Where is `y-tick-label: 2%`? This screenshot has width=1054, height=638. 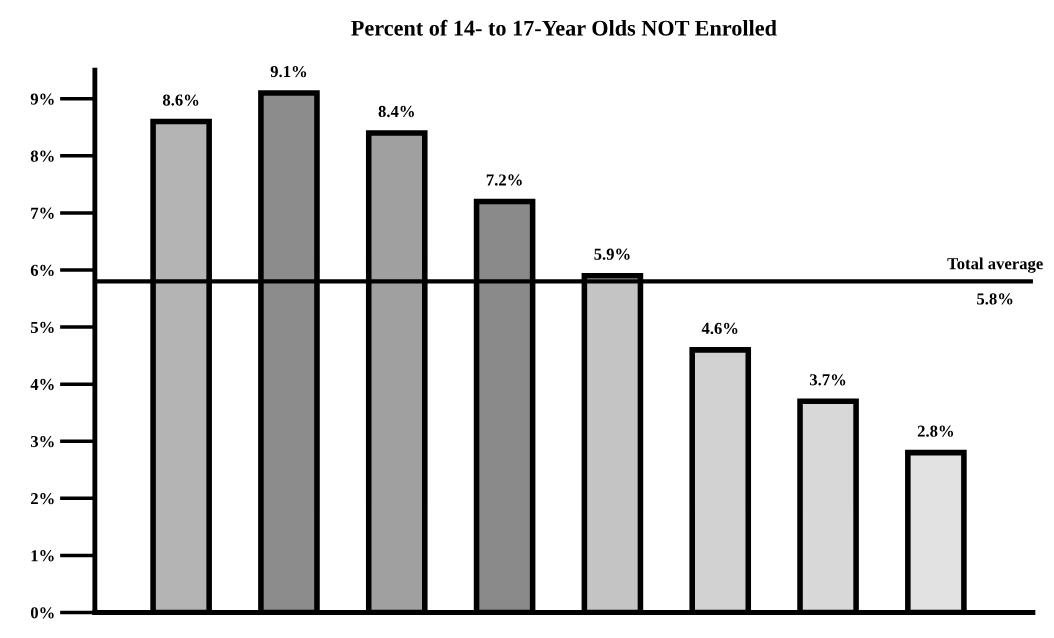
y-tick-label: 2% is located at coordinates (42, 499).